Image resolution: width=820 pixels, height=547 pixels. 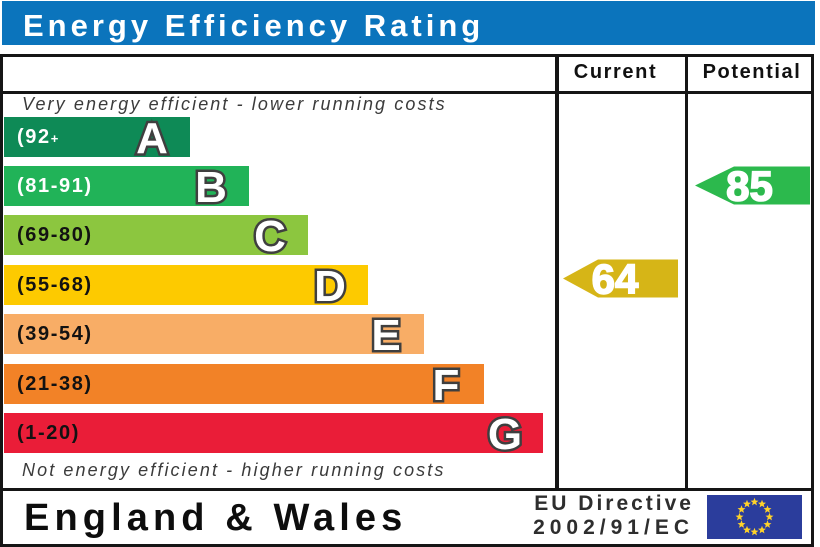 I want to click on svg-text: G, so click(x=505, y=435).